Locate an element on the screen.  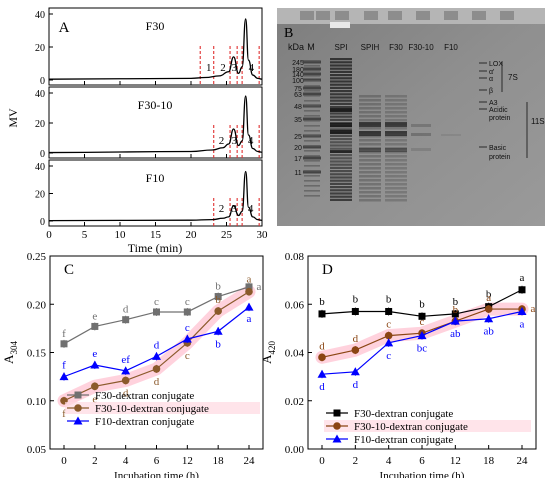
subplot-title: F10 is located at coordinates (155, 178).